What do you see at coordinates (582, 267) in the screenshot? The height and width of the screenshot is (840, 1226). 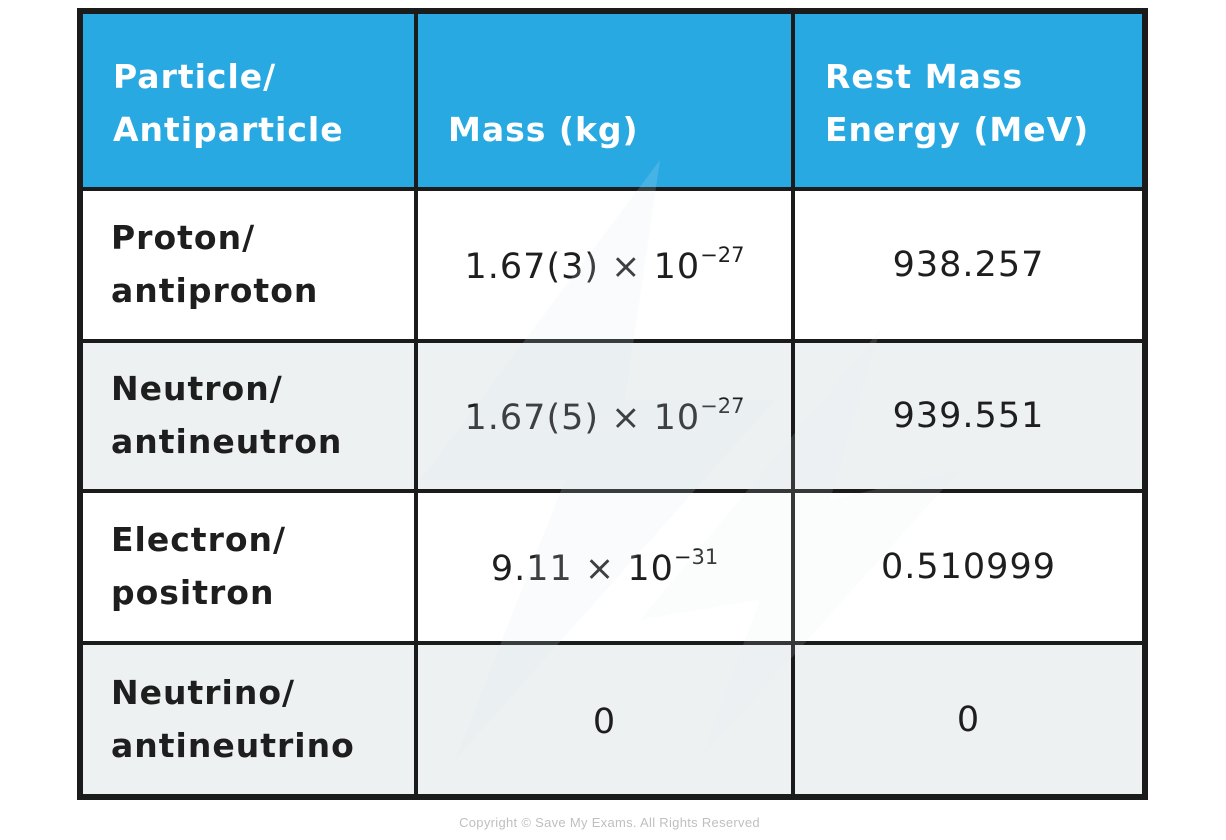 I see `mass-base: 1.67(3) × 10` at bounding box center [582, 267].